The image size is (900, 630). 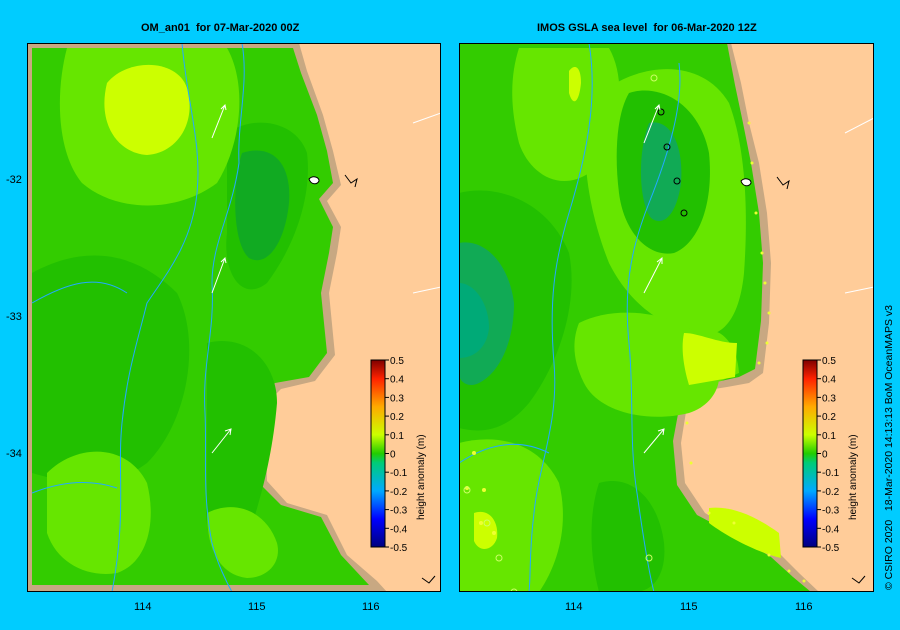 I want to click on right-cb-label: 0.3, so click(x=829, y=398).